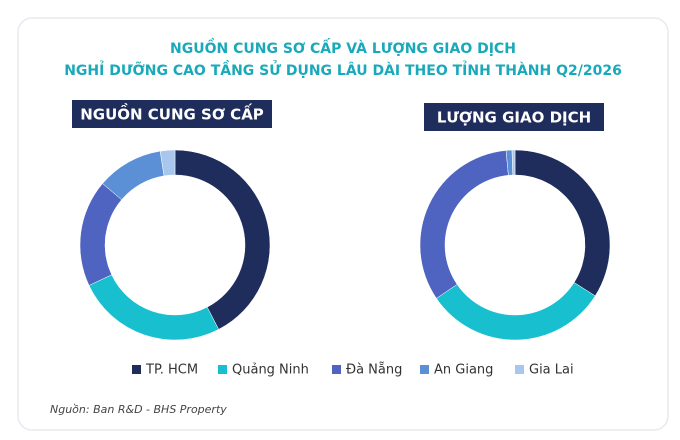 The image size is (680, 440). Describe the element at coordinates (270, 370) in the screenshot. I see `legend-label: Quảng Ninh` at that location.